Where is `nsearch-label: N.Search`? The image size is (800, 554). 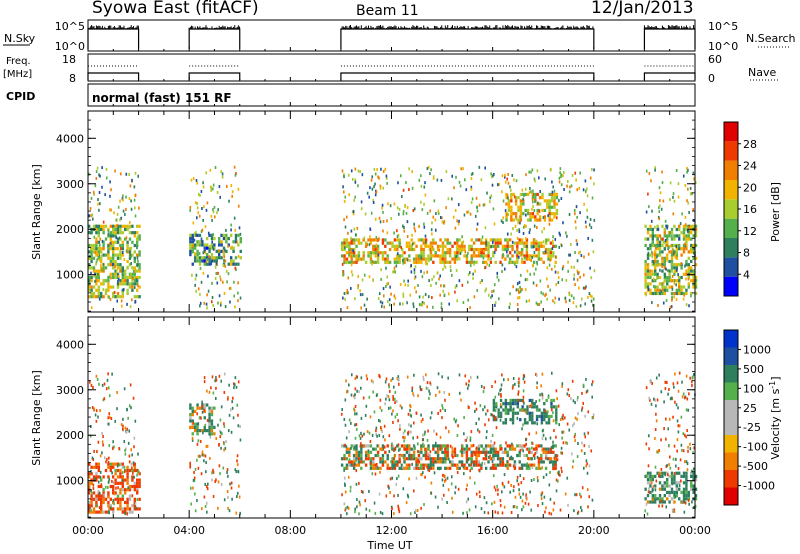
nsearch-label: N.Search is located at coordinates (771, 38).